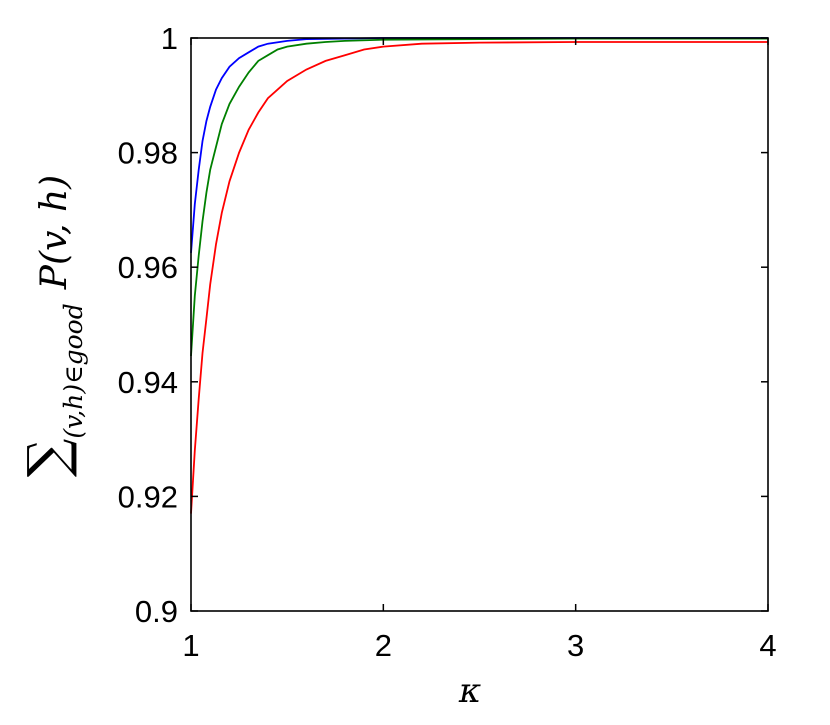 The image size is (830, 725). Describe the element at coordinates (156, 611) in the screenshot. I see `y-tick-label: 0.9` at that location.